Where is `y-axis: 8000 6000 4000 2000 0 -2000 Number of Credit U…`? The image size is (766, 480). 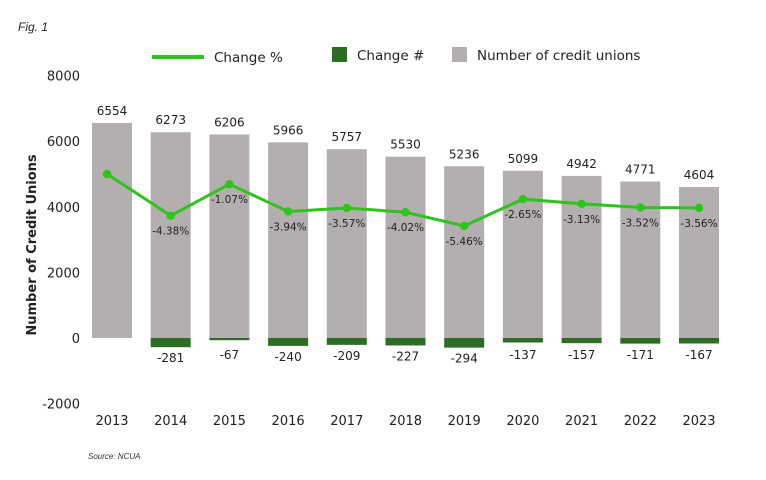
y-axis: 8000 6000 4000 2000 0 -2000 Number of Credit U… is located at coordinates (52, 241).